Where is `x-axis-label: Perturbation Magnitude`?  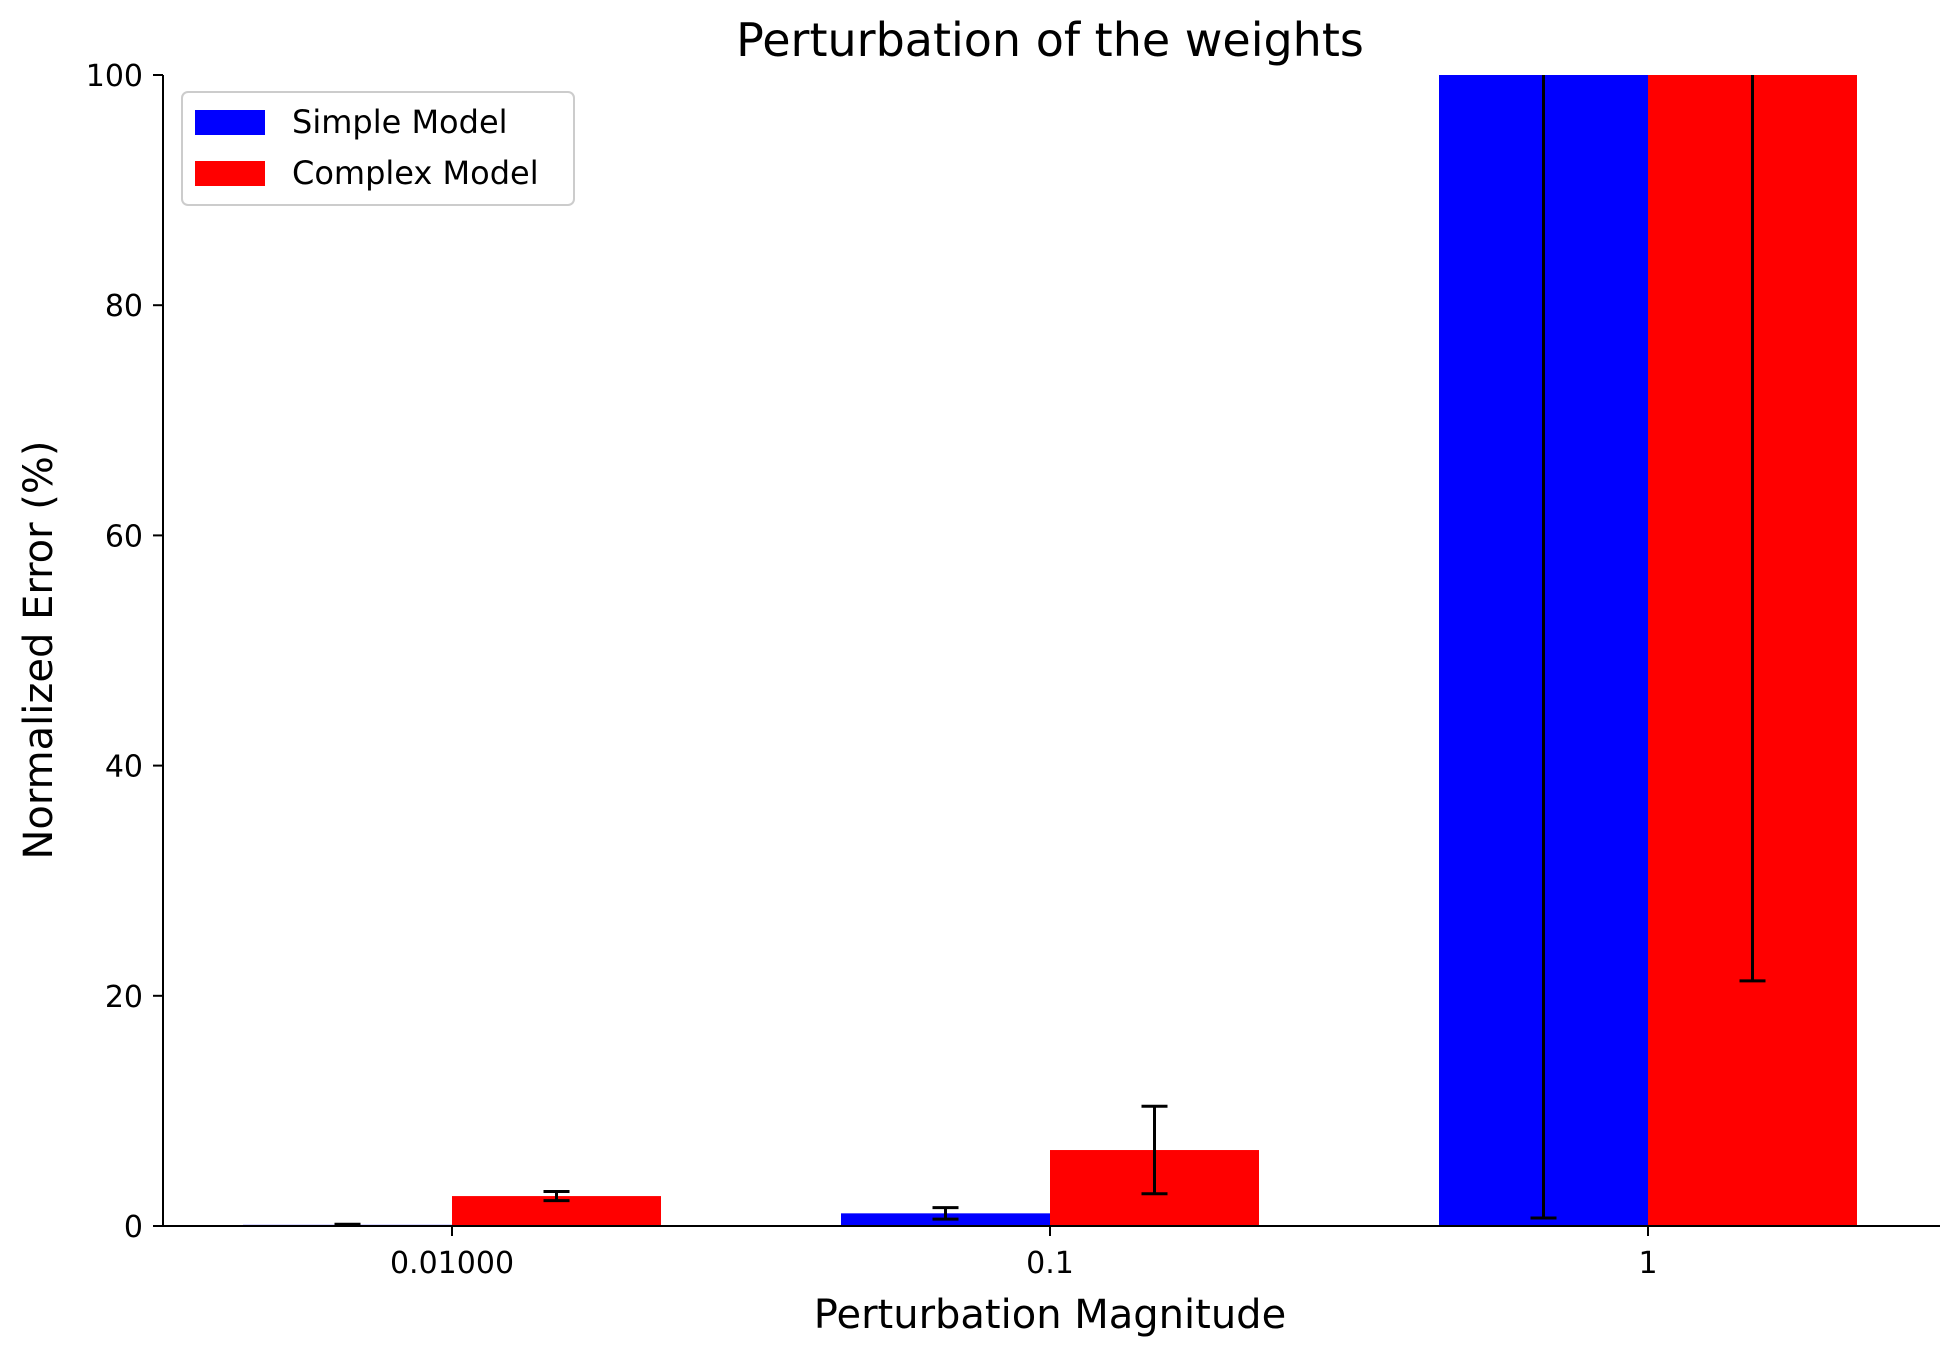 x-axis-label: Perturbation Magnitude is located at coordinates (1050, 1315).